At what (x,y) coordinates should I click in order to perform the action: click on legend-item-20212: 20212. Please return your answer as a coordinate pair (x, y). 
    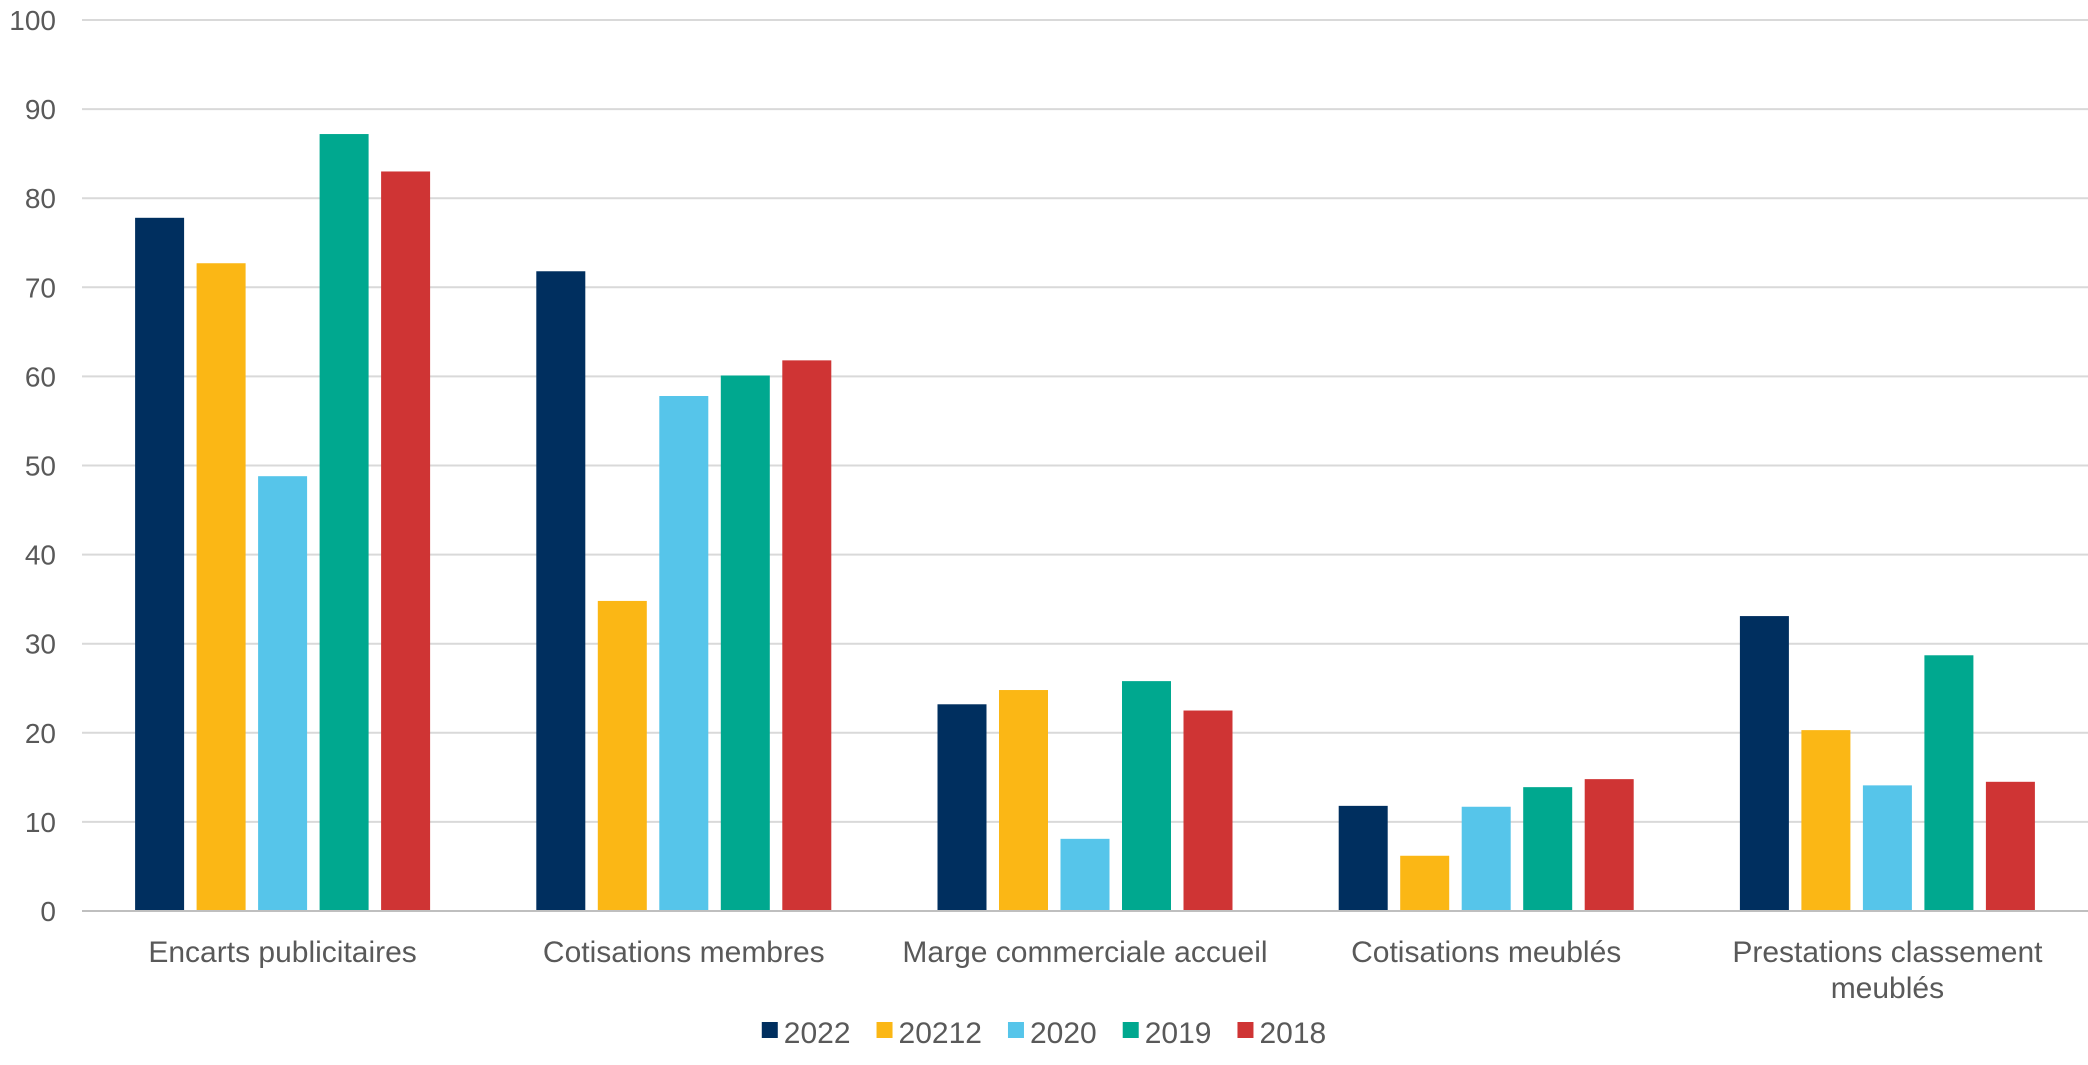
    Looking at the image, I should click on (929, 1033).